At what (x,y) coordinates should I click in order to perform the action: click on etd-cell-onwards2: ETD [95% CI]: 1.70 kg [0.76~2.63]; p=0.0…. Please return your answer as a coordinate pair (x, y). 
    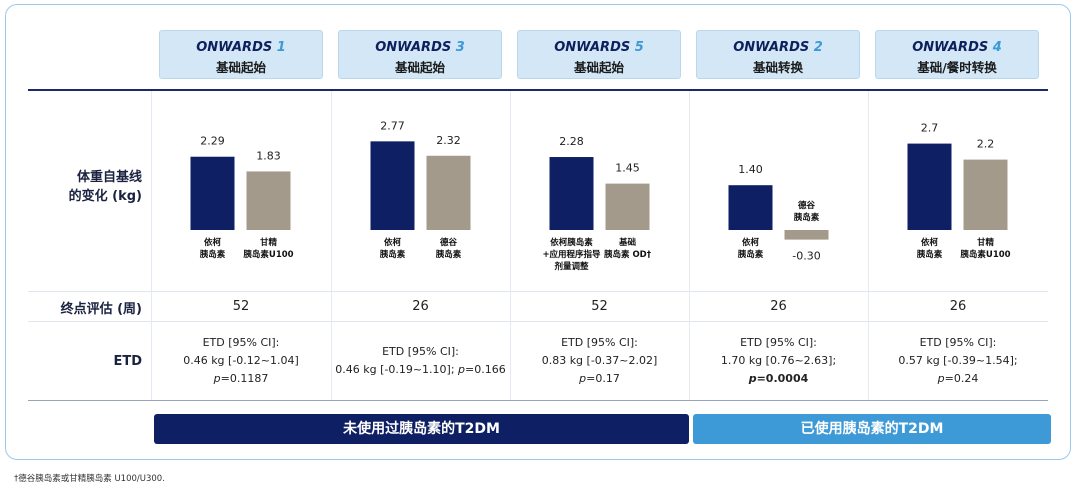
    Looking at the image, I should click on (778, 360).